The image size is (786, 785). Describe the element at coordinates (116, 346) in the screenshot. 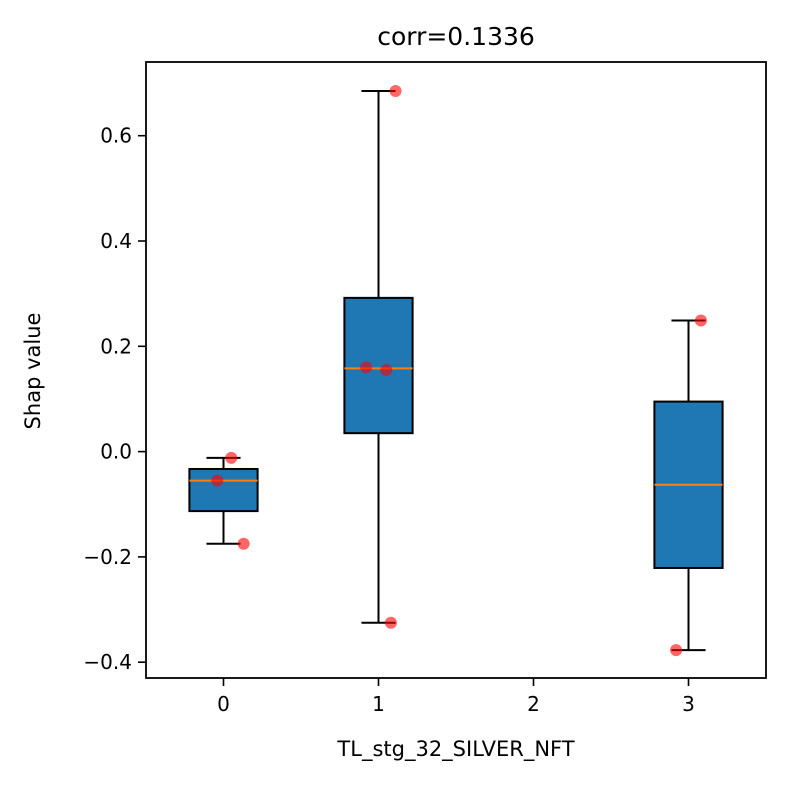

I see `y-tick-label-3: 0.2` at that location.